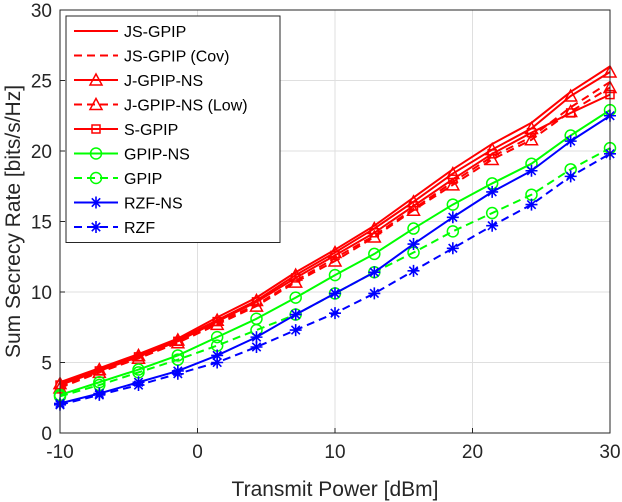  I want to click on y-tick-label: 20, so click(41, 152).